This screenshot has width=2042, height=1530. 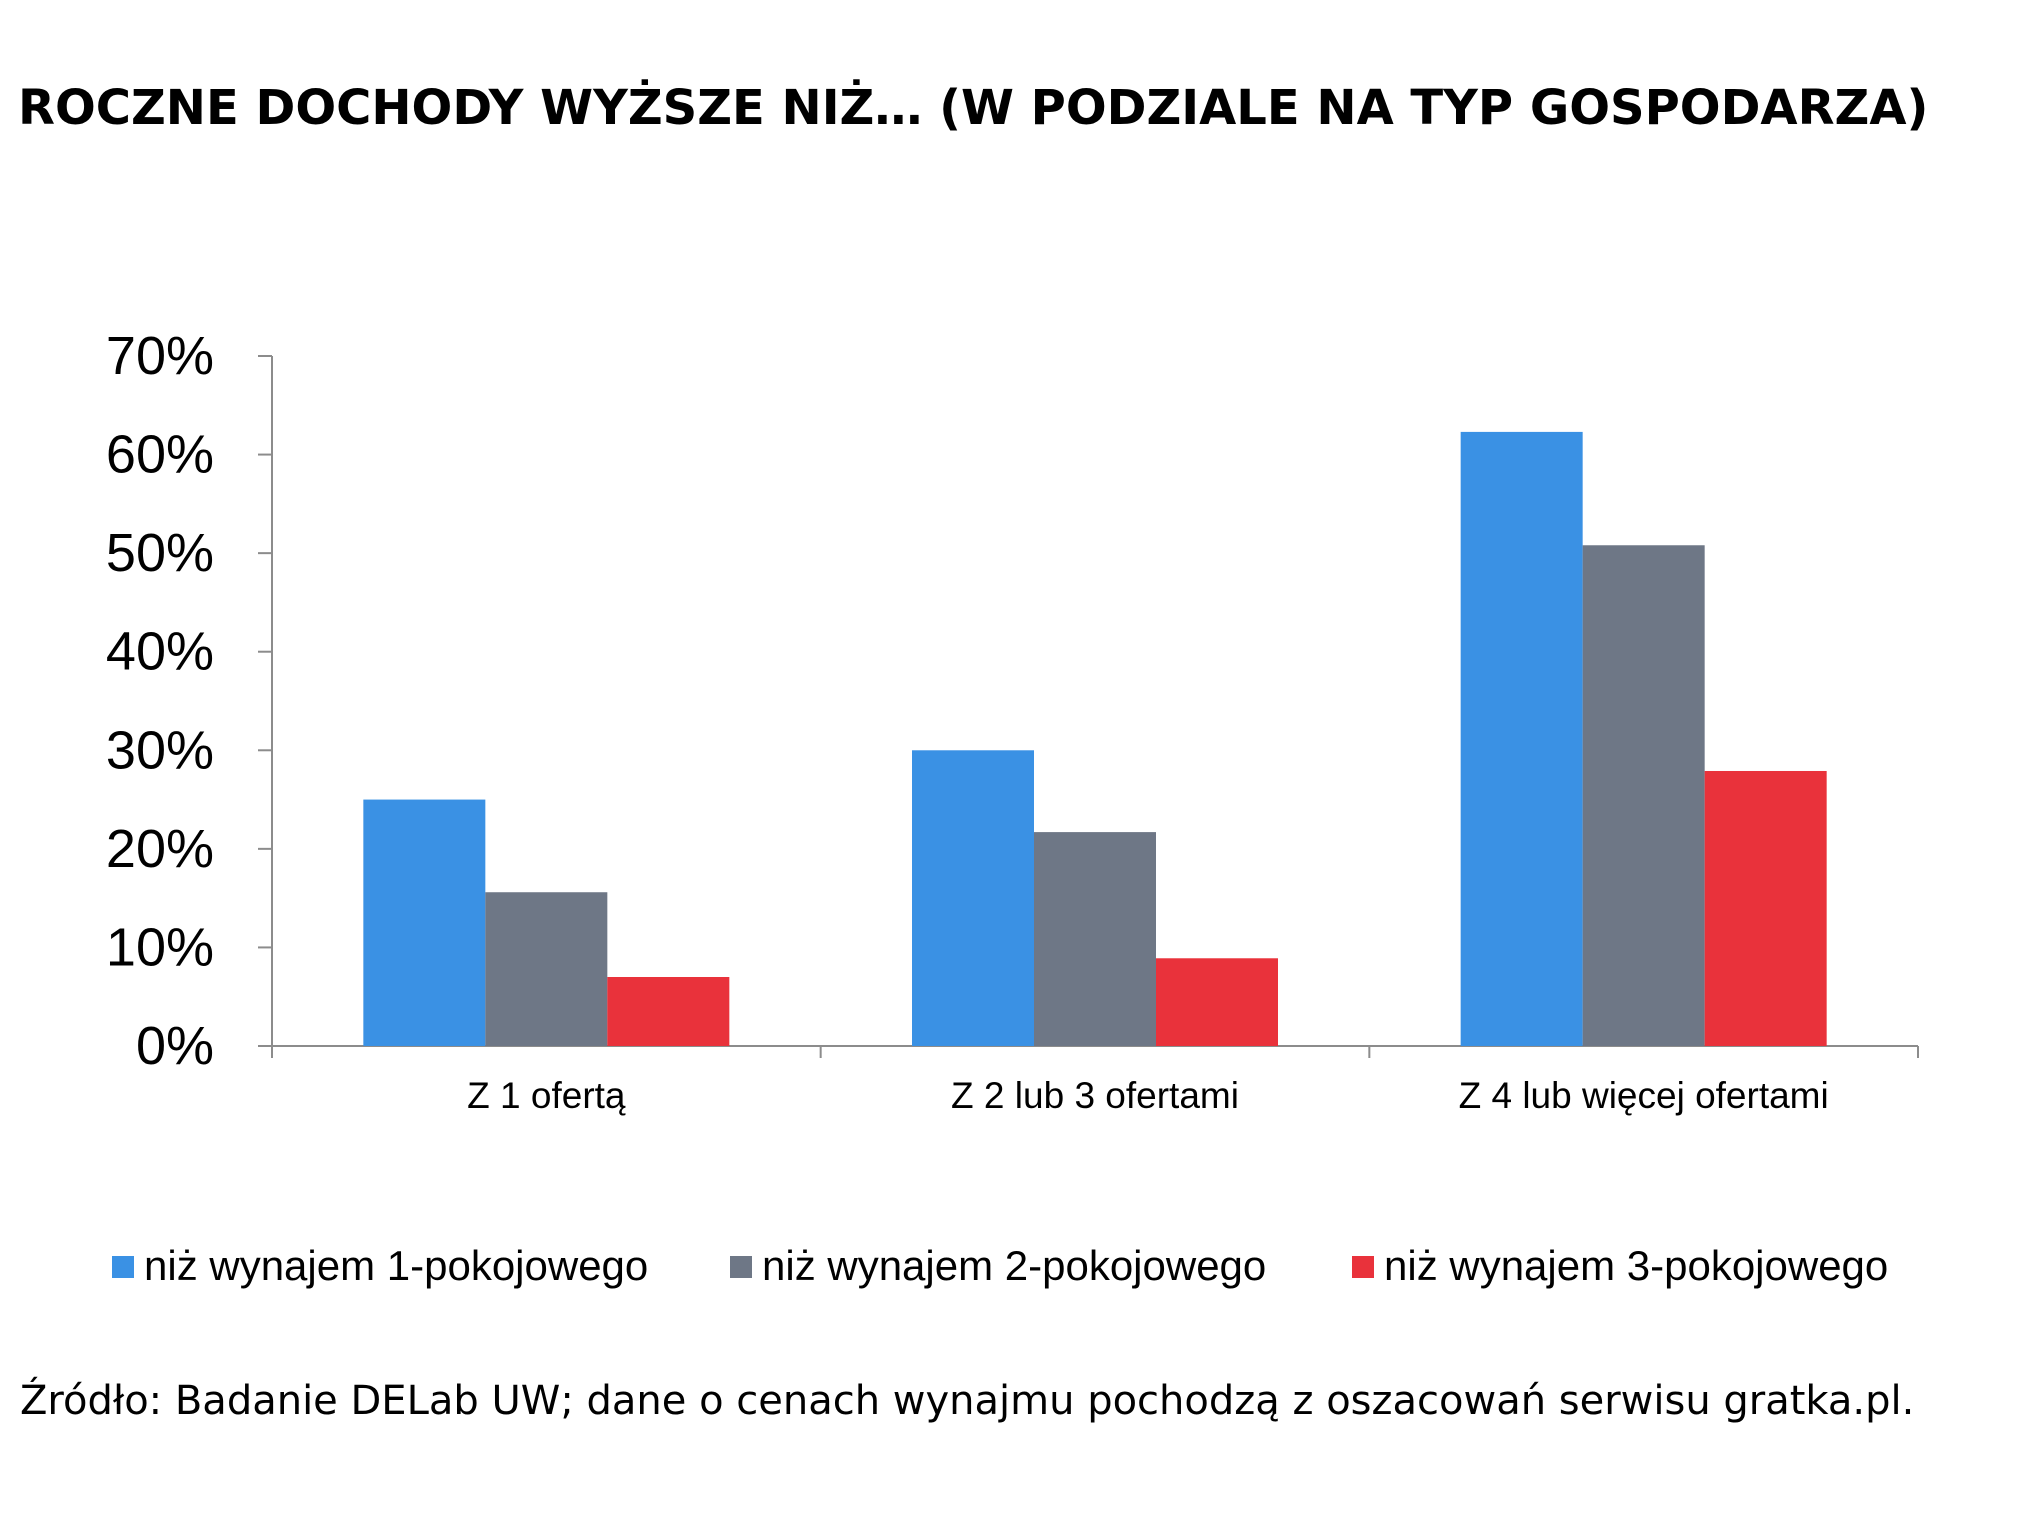 I want to click on y-tick-label: 0%, so click(x=175, y=1046).